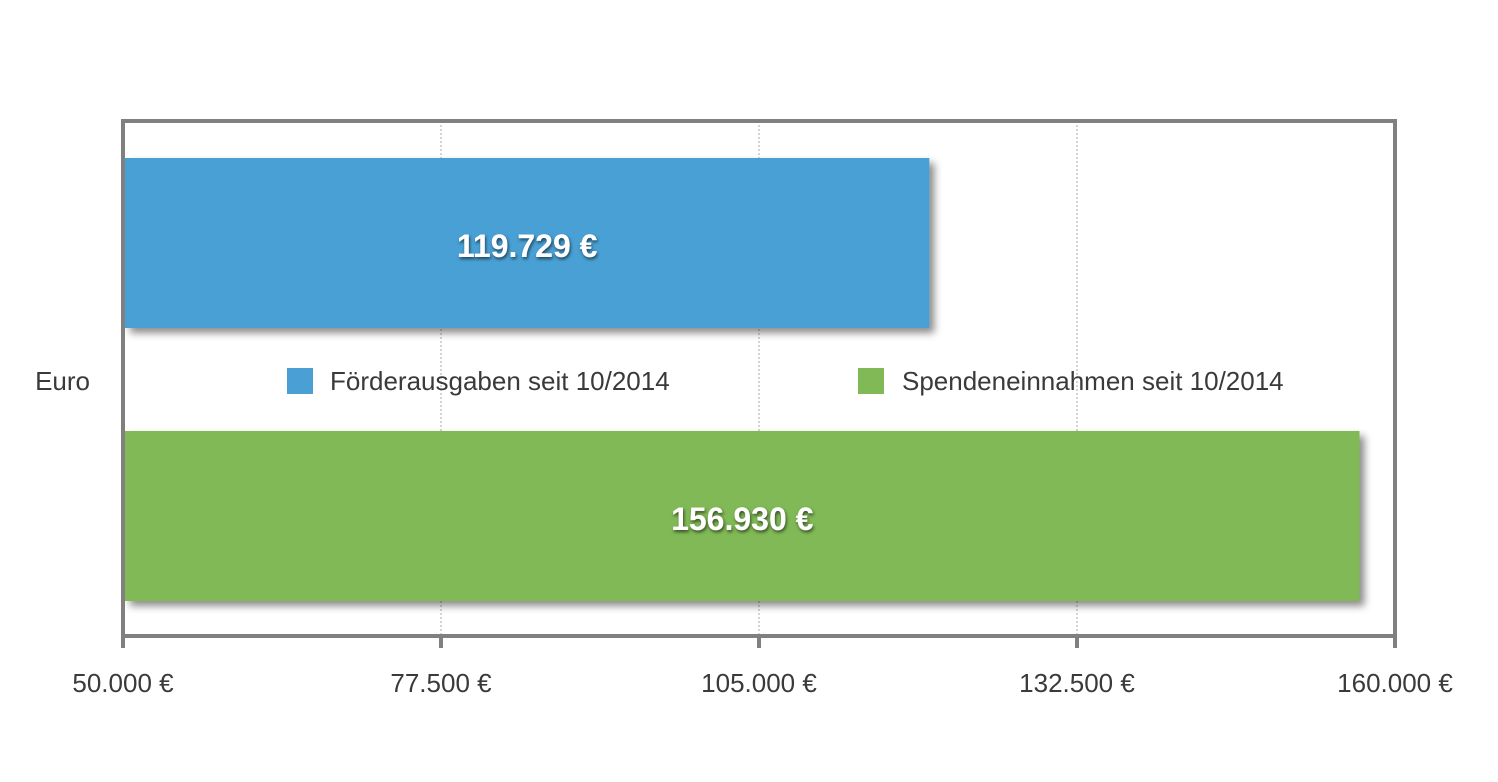 The height and width of the screenshot is (782, 1498). I want to click on x-tick-label: 160.000 €, so click(1395, 683).